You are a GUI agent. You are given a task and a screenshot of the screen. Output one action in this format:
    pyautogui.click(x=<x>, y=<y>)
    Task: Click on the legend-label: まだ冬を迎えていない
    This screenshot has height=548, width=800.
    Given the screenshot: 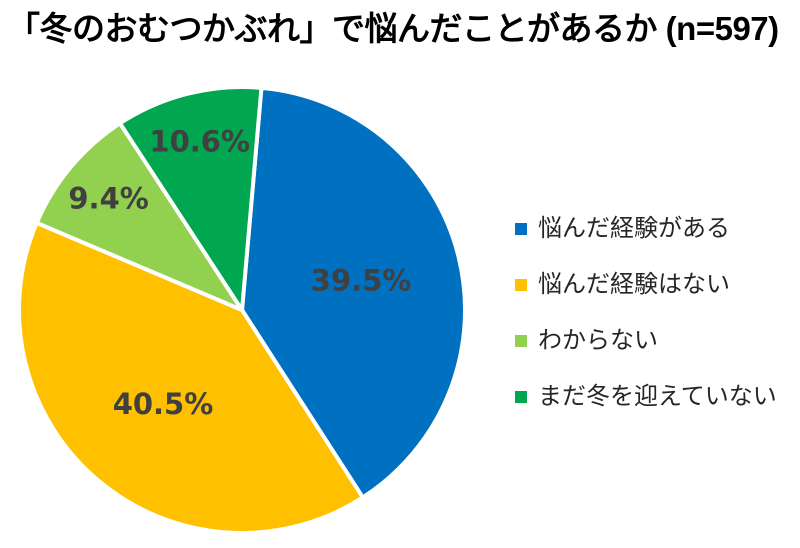 What is the action you would take?
    pyautogui.click(x=657, y=396)
    